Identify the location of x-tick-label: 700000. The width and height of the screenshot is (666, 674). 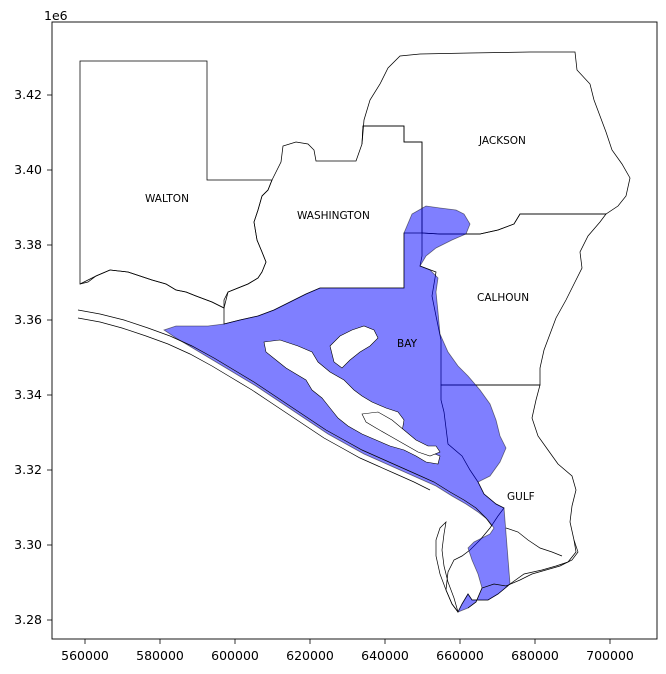
(610, 655).